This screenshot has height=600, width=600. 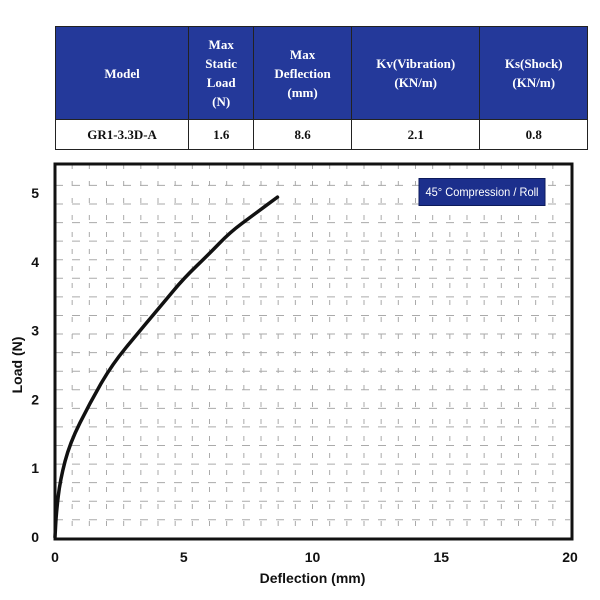 What do you see at coordinates (35, 262) in the screenshot?
I see `y-tick-label: 4` at bounding box center [35, 262].